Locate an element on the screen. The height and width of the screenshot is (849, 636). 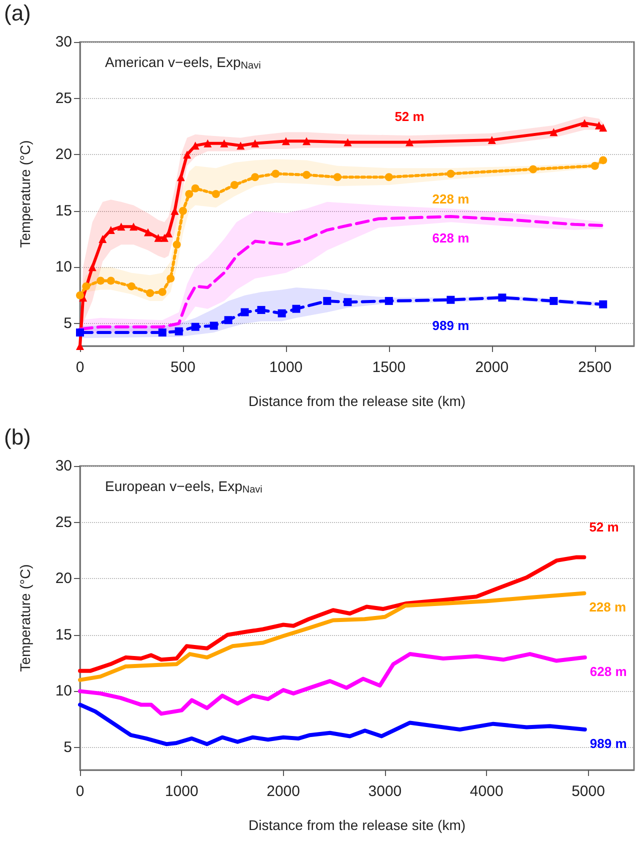
x-tick-label: 5000 is located at coordinates (588, 791).